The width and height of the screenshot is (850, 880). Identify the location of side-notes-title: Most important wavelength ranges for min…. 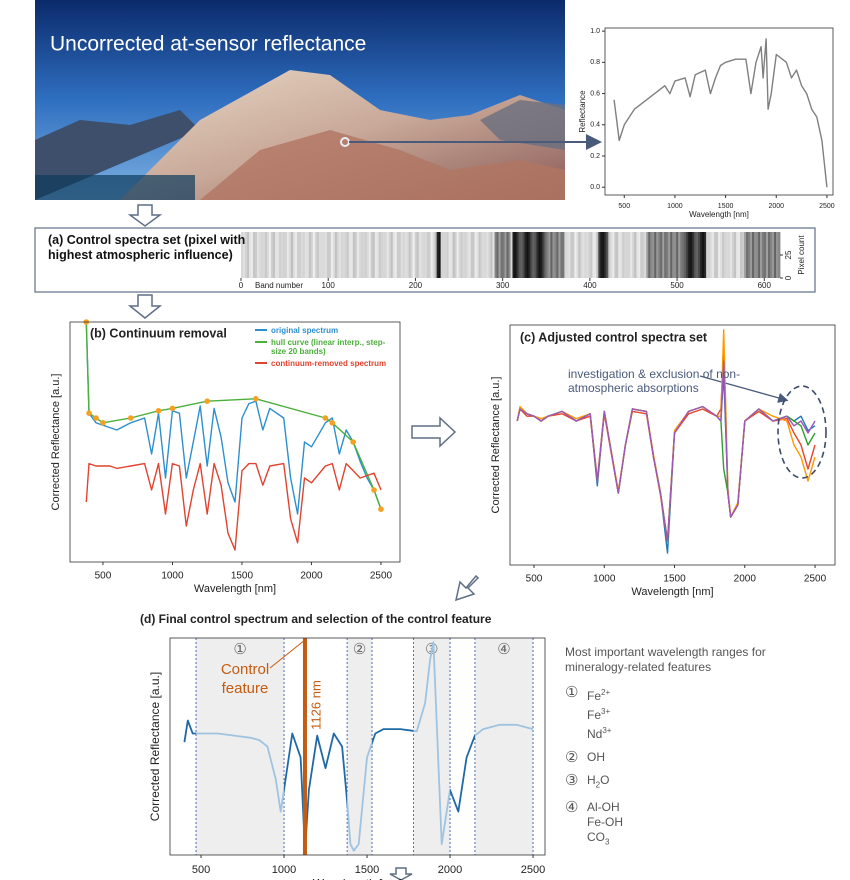
(665, 659).